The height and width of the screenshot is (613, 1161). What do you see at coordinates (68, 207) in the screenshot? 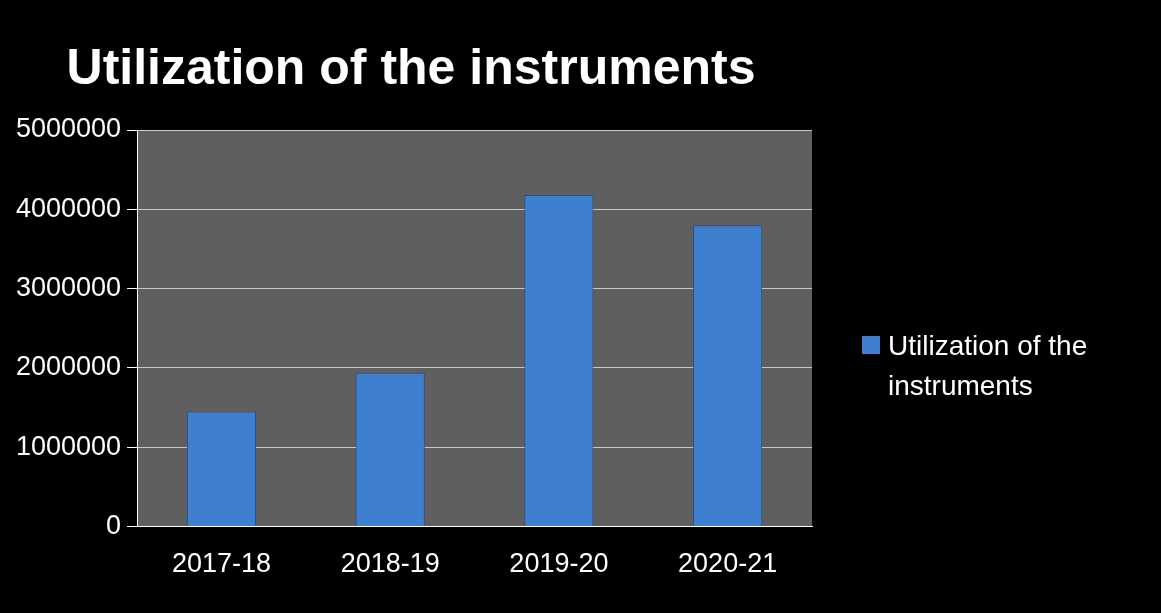
I see `y-tick-label: 4000000` at bounding box center [68, 207].